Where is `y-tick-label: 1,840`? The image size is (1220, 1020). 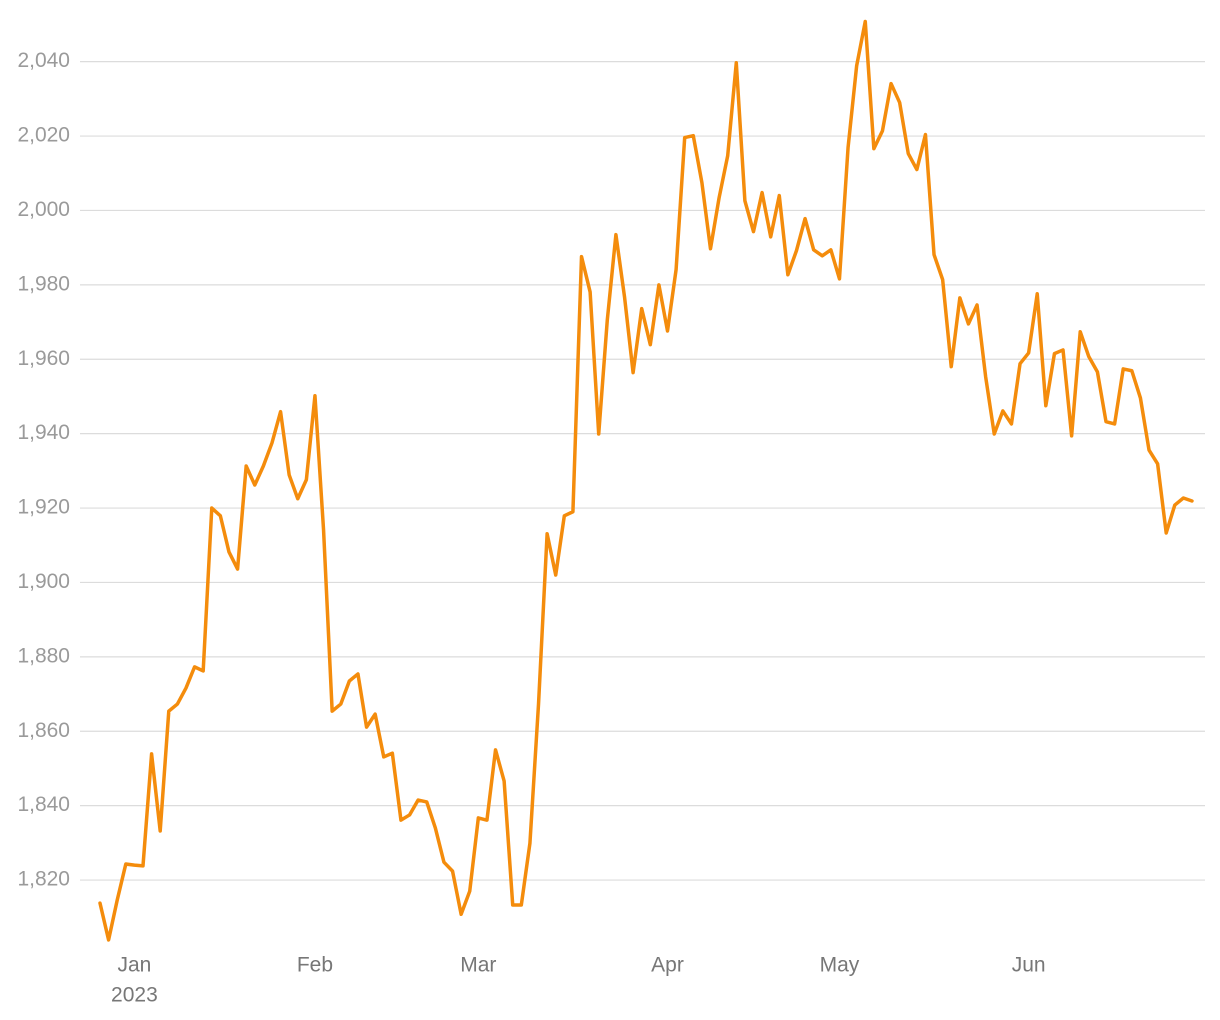 y-tick-label: 1,840 is located at coordinates (43, 804).